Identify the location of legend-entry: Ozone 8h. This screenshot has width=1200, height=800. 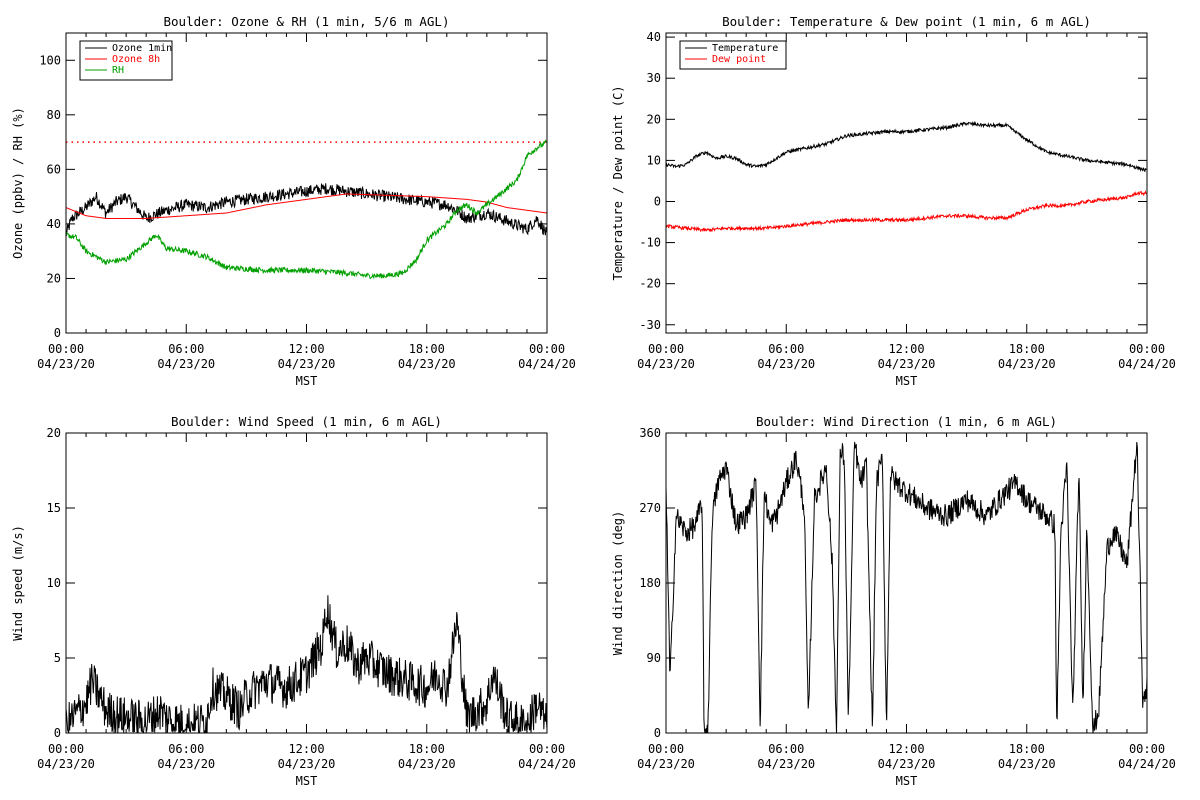
(136, 59).